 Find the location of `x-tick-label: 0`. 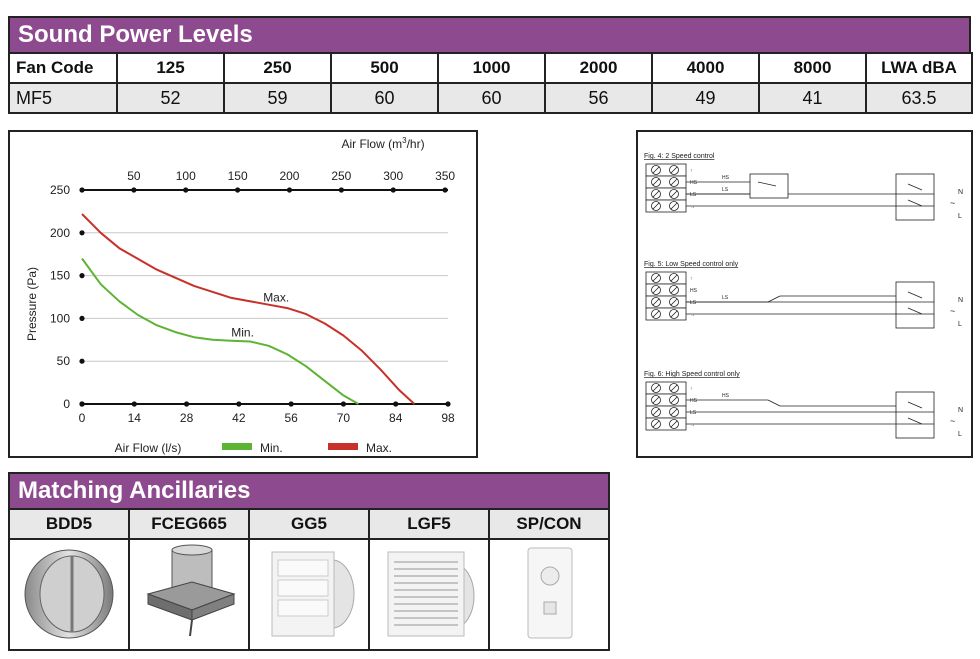

x-tick-label: 0 is located at coordinates (82, 418).